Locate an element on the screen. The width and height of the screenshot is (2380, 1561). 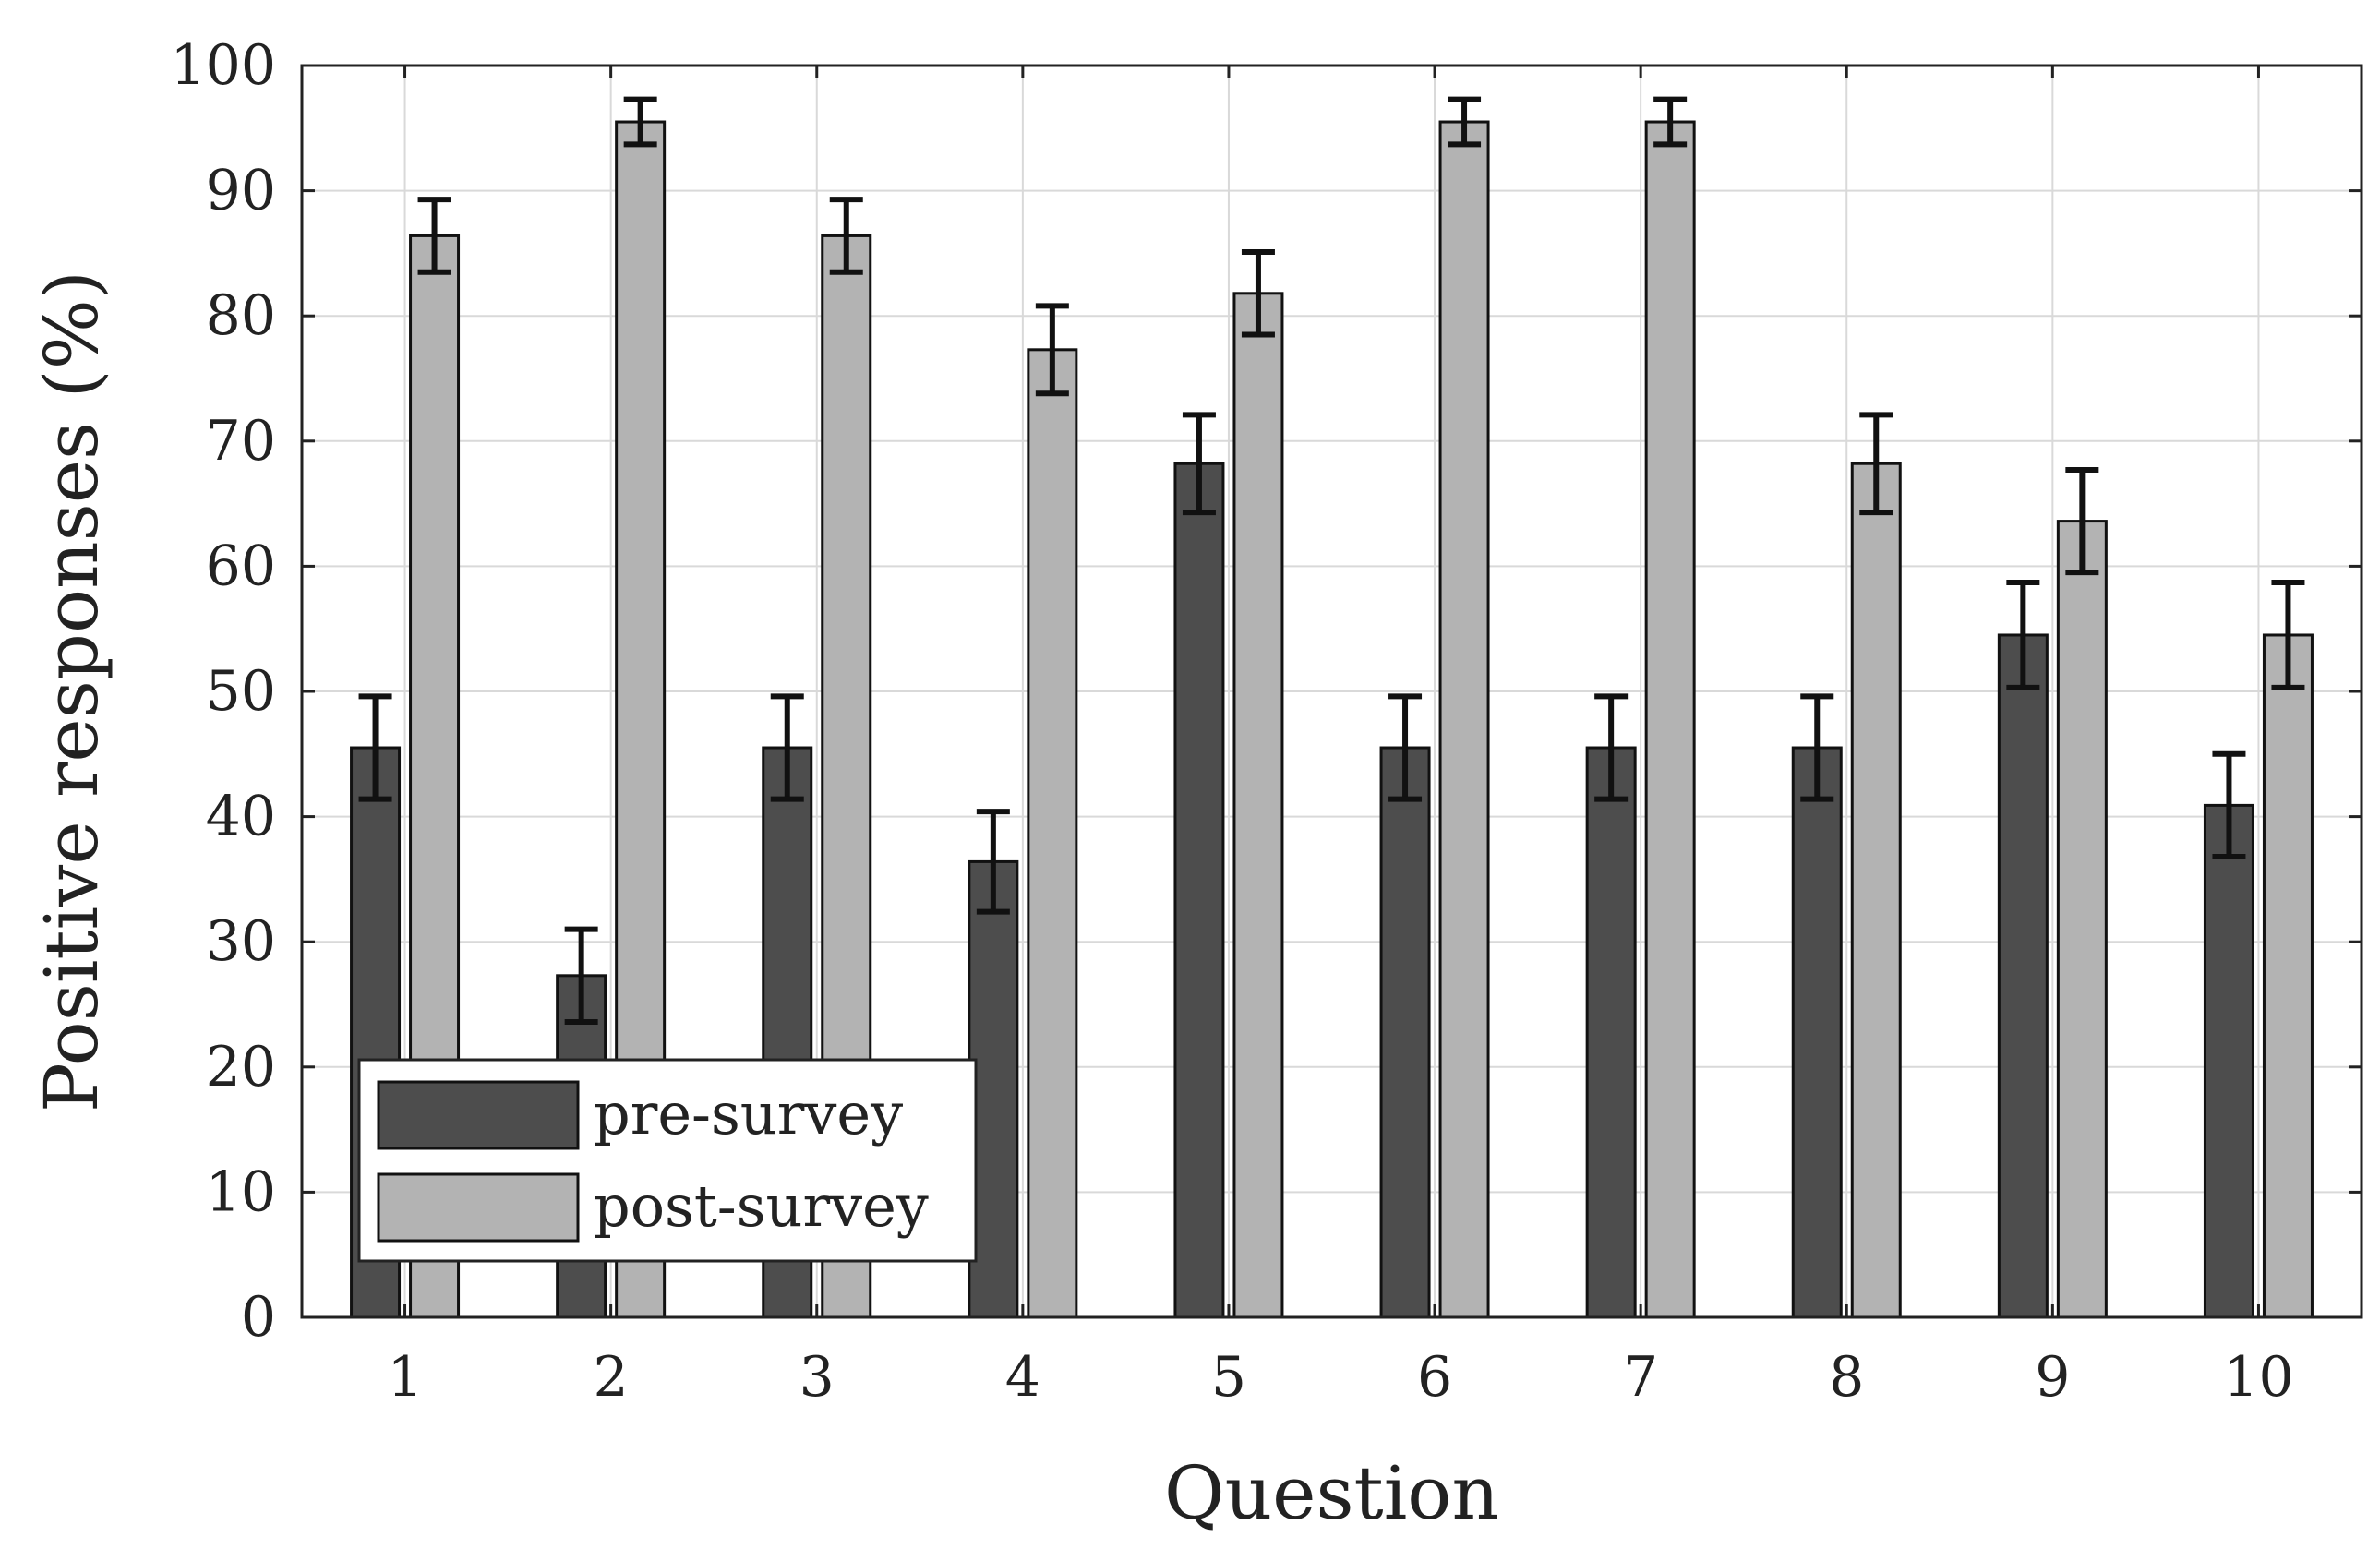
error-bar-post-survey-q5 is located at coordinates (1258, 293).